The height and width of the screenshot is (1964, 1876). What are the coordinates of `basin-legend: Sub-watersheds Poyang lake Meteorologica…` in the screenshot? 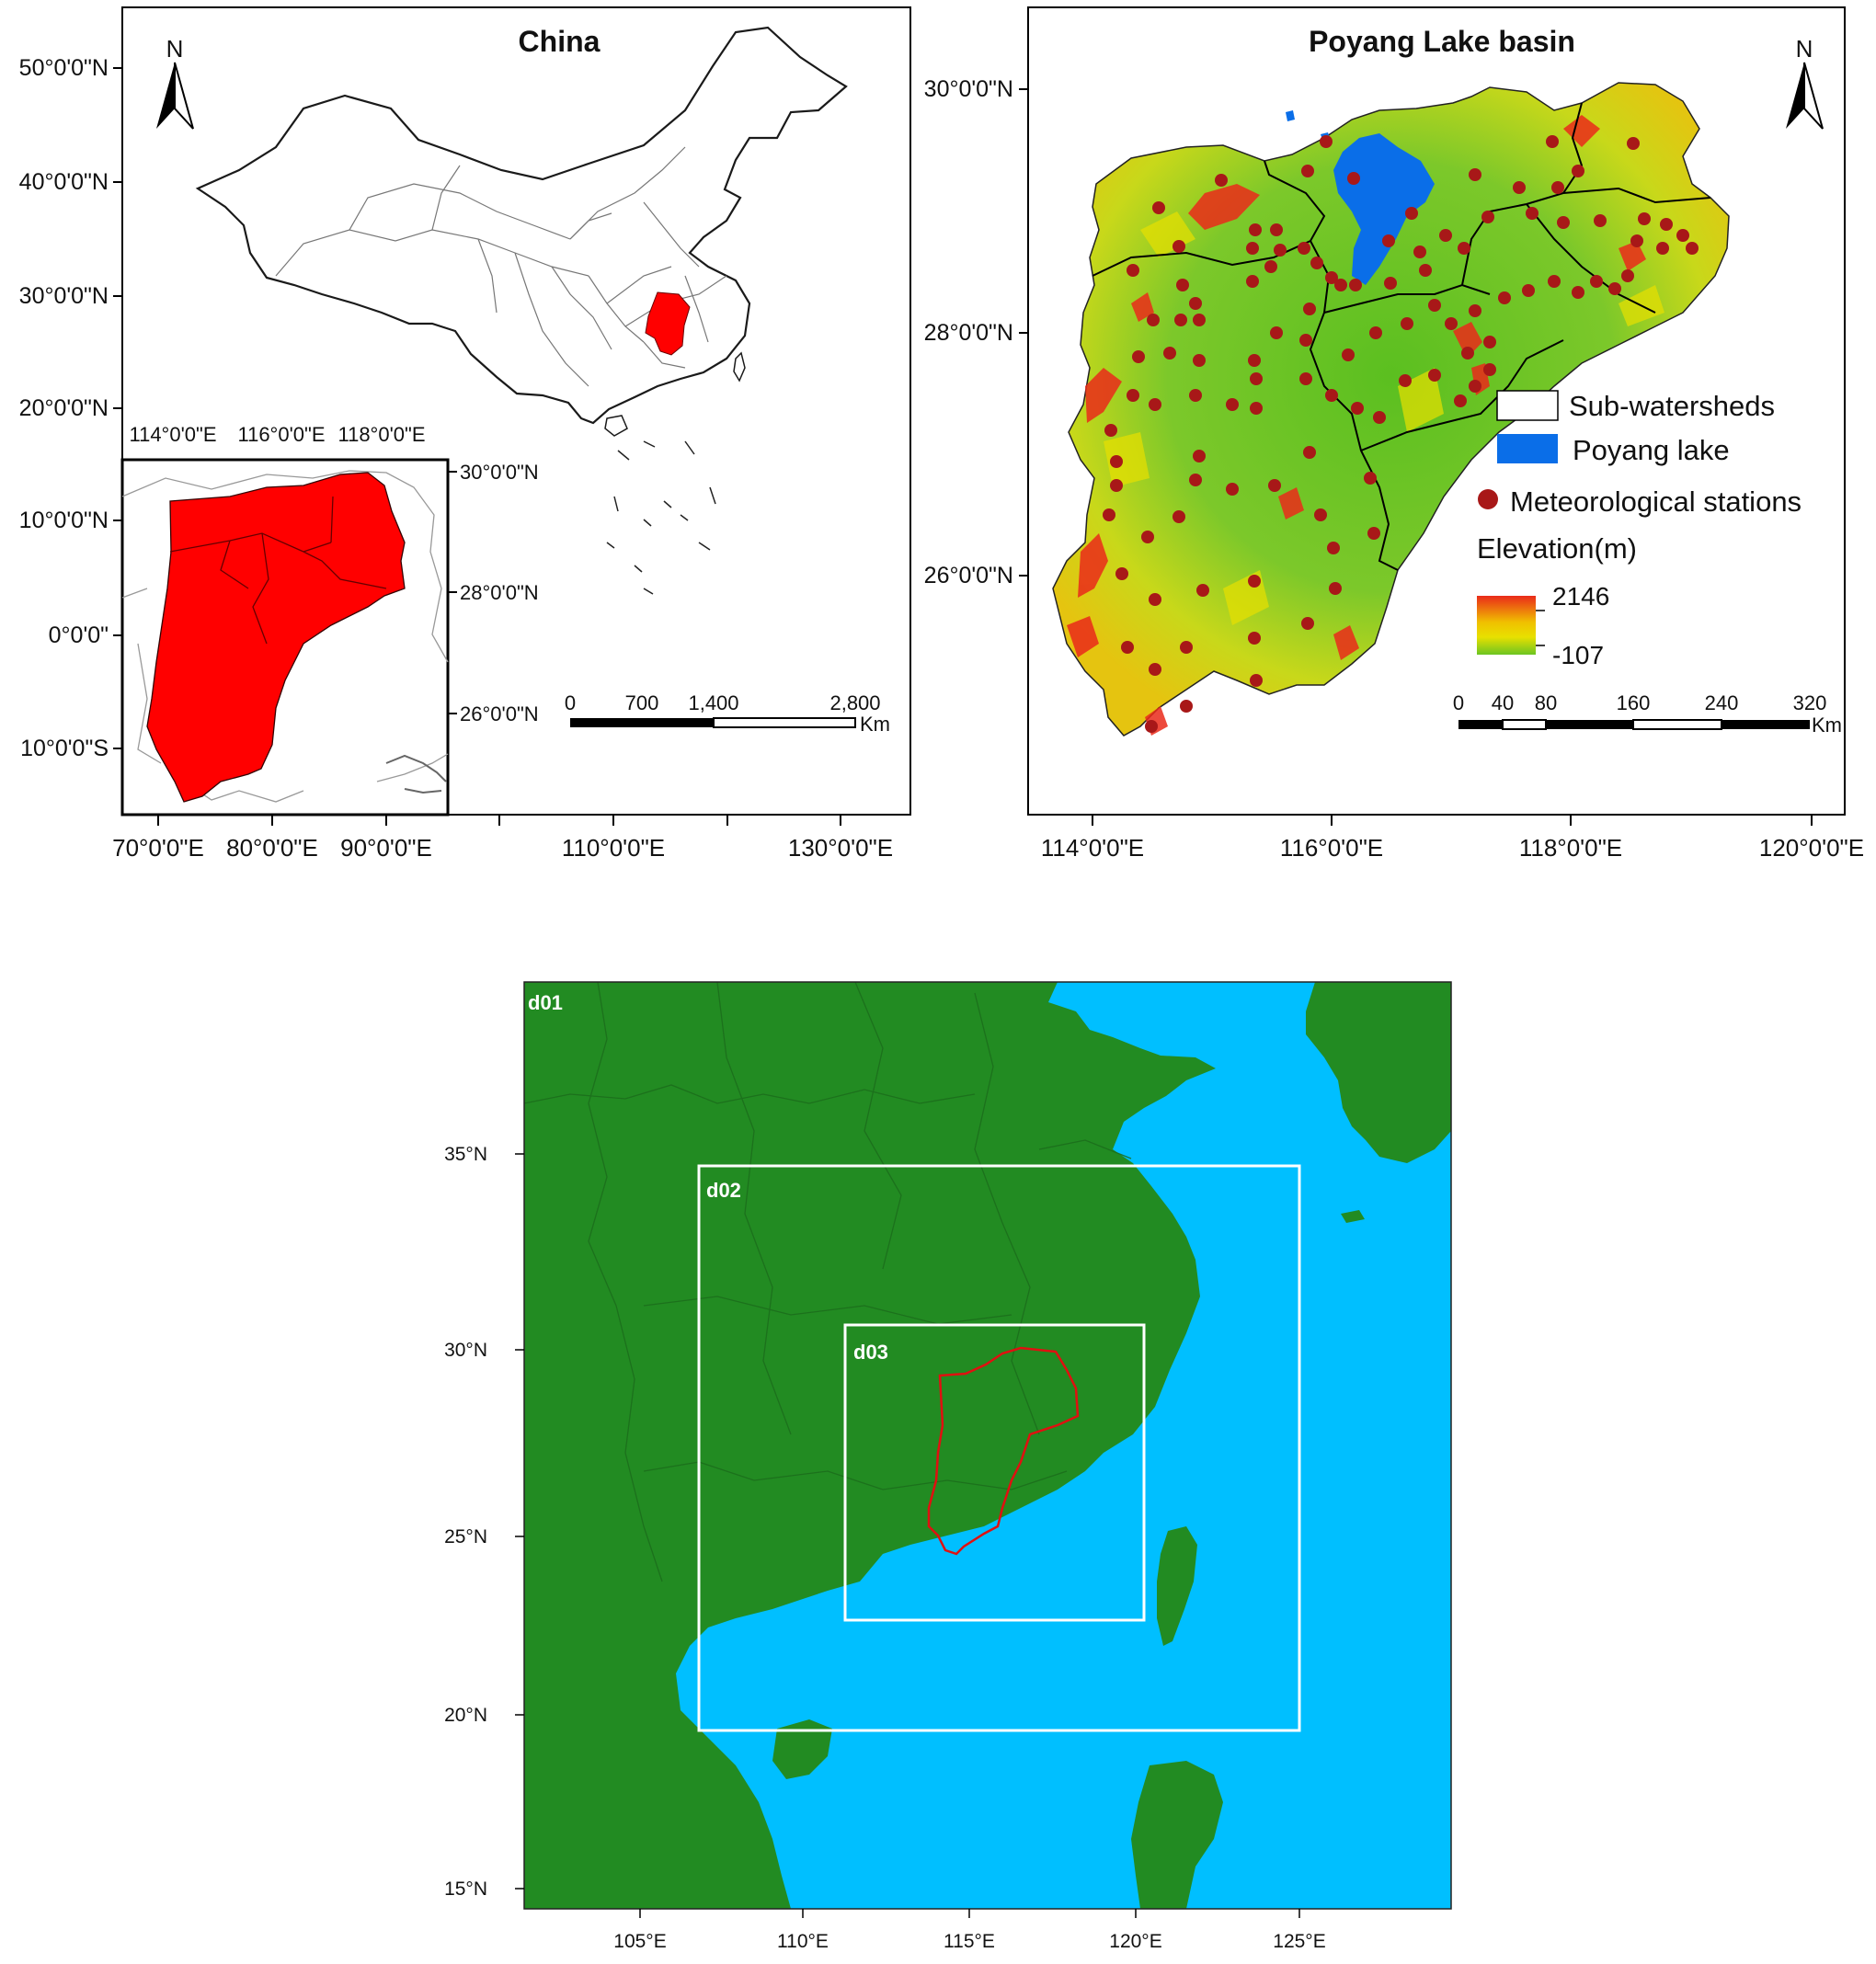 It's located at (1639, 529).